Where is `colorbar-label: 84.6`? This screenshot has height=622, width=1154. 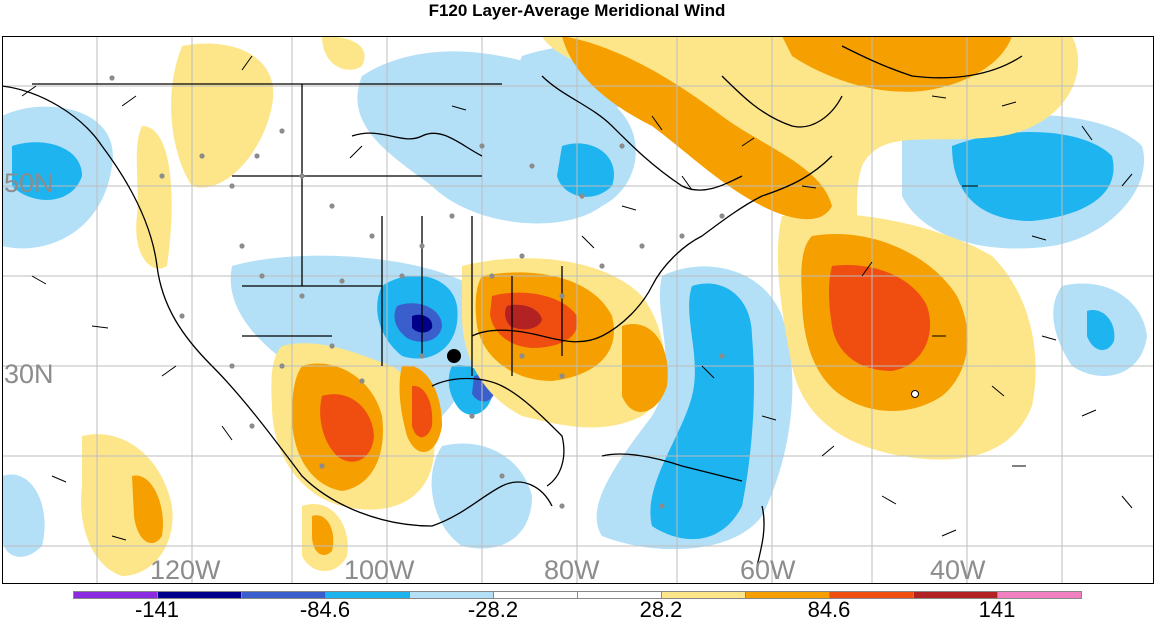
colorbar-label: 84.6 is located at coordinates (829, 609).